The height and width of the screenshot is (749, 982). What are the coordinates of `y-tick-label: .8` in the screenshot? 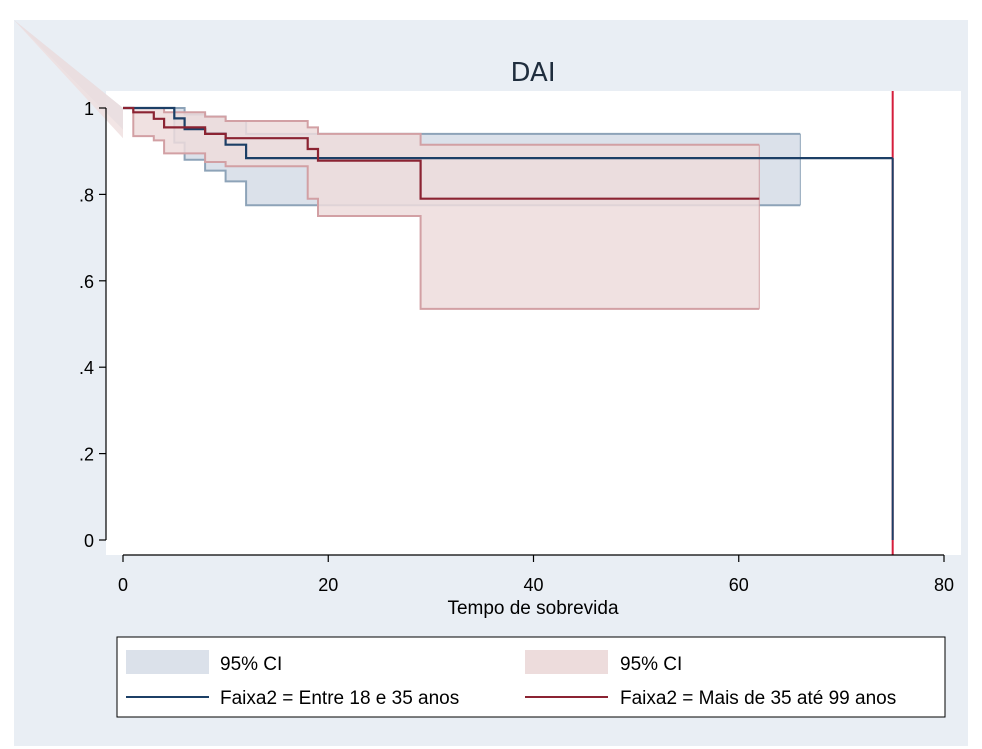 It's located at (86, 195).